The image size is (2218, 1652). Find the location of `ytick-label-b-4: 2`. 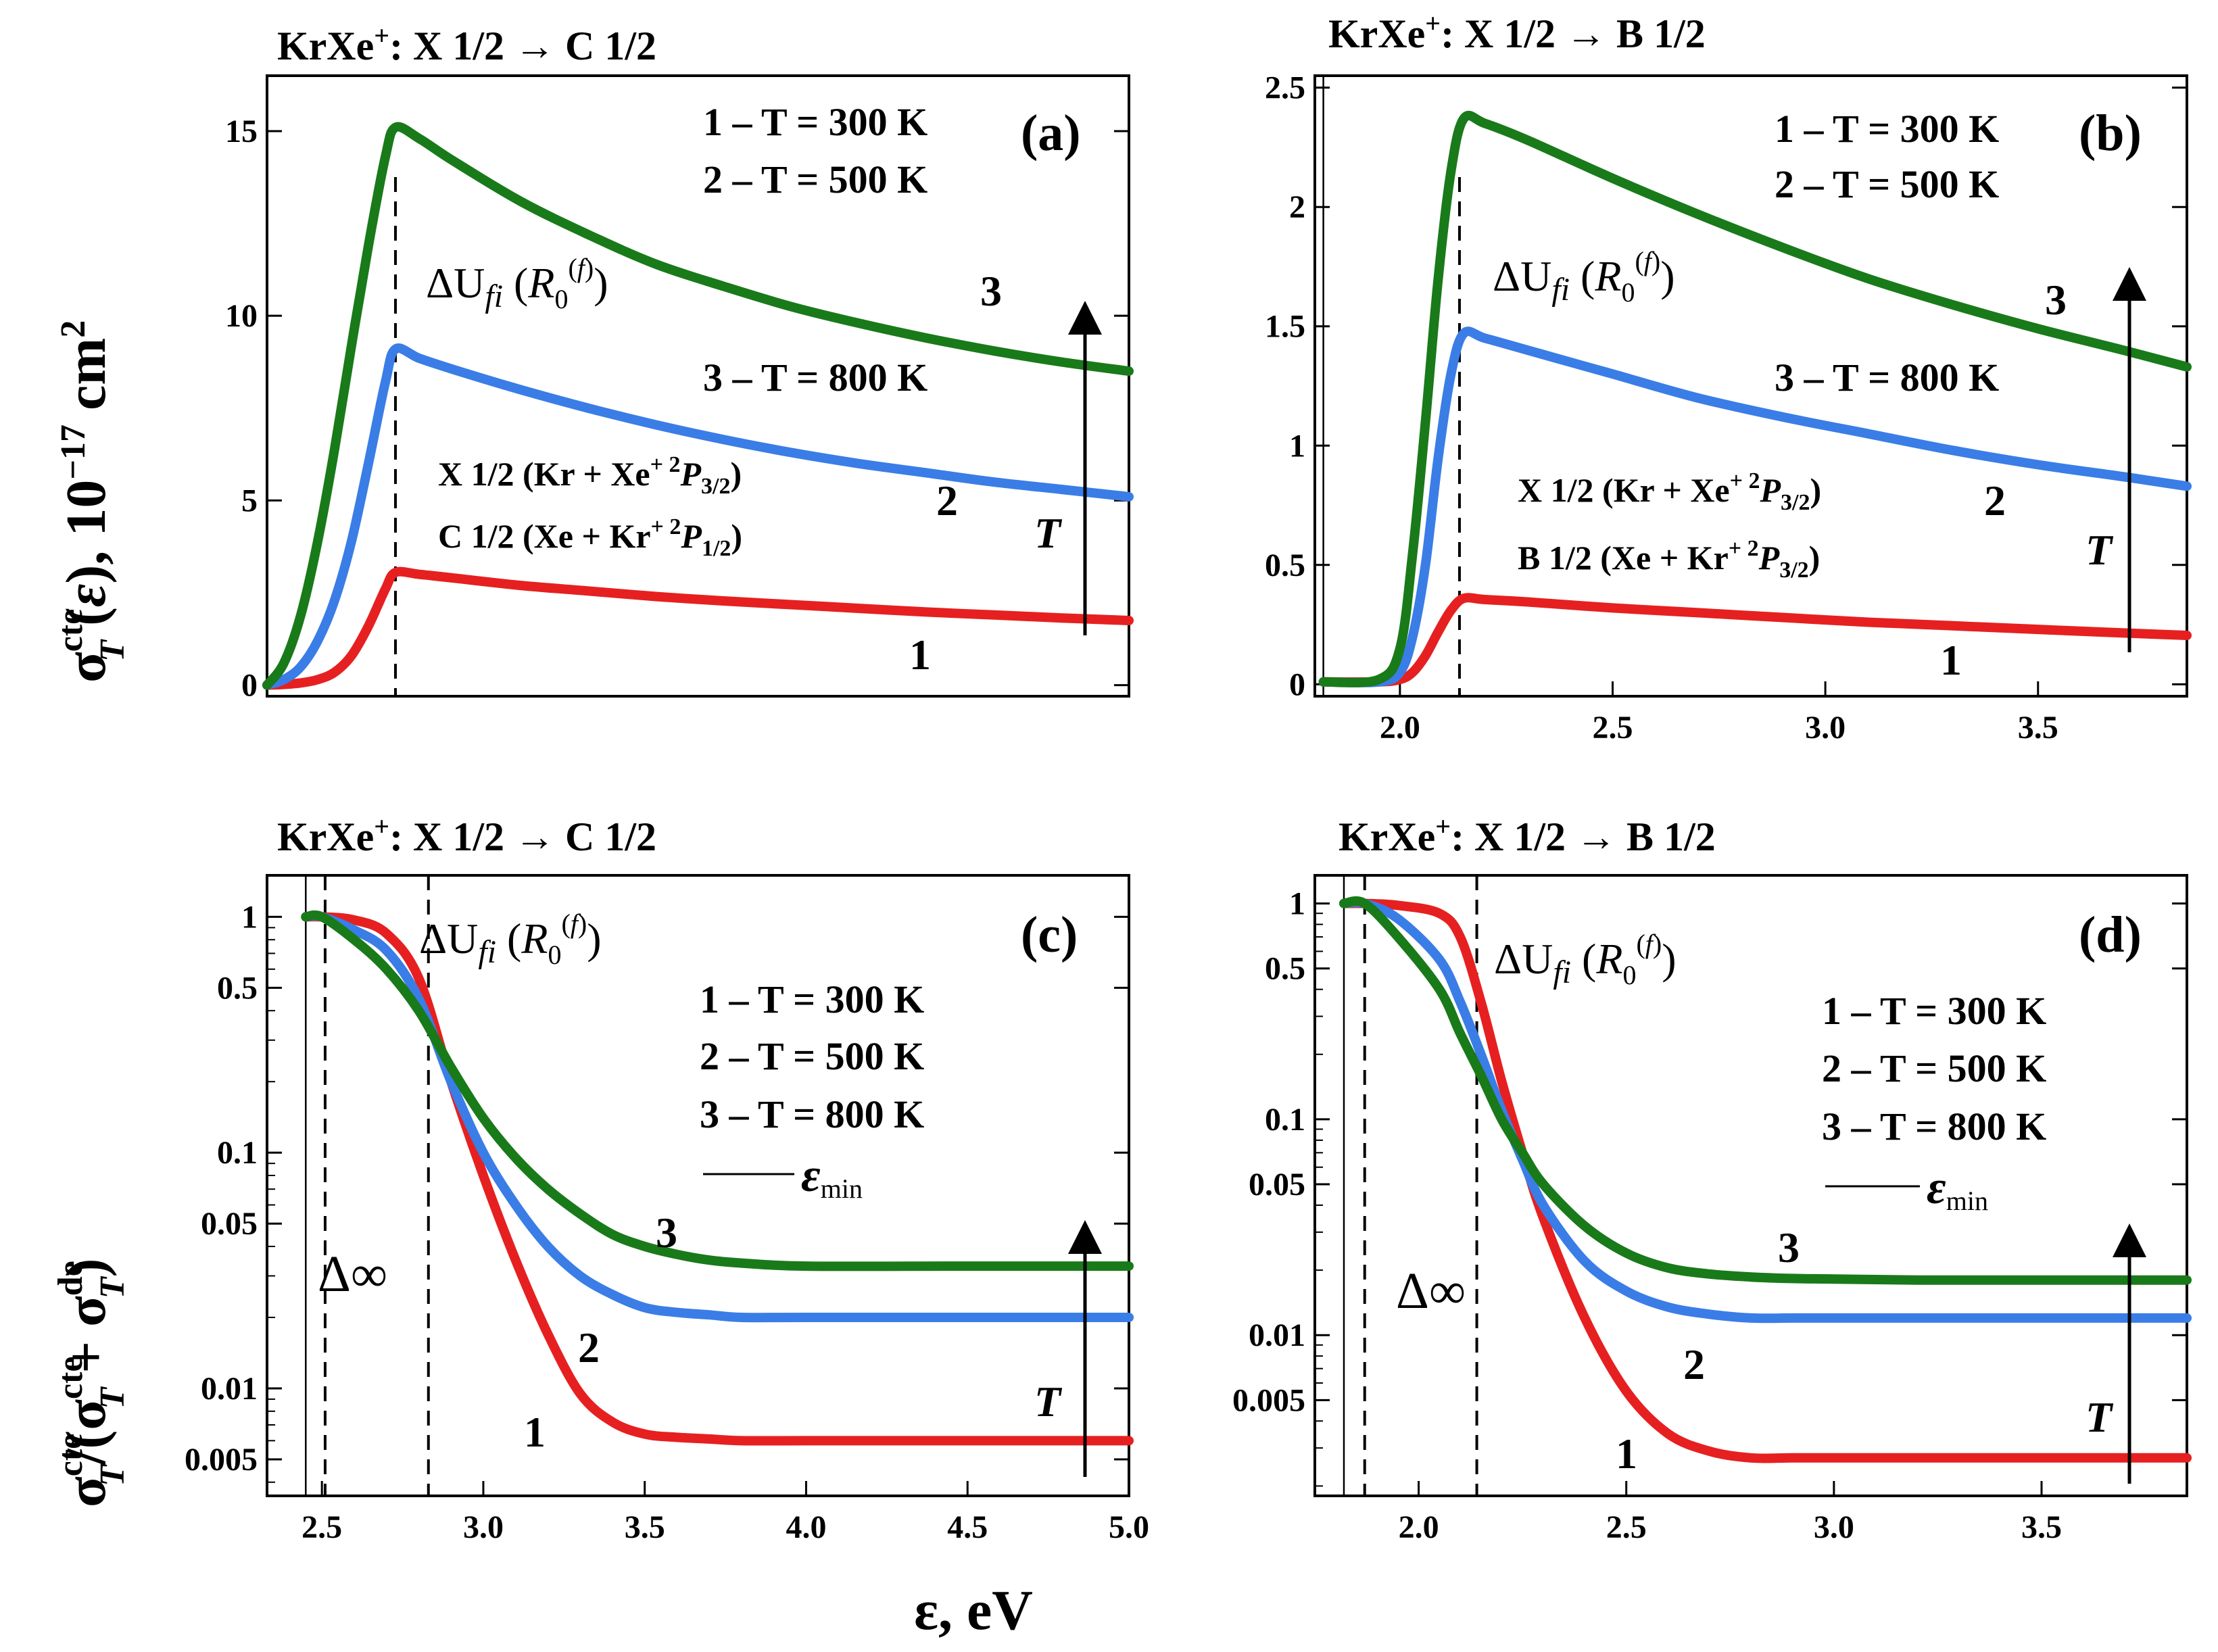

ytick-label-b-4: 2 is located at coordinates (1297, 207).